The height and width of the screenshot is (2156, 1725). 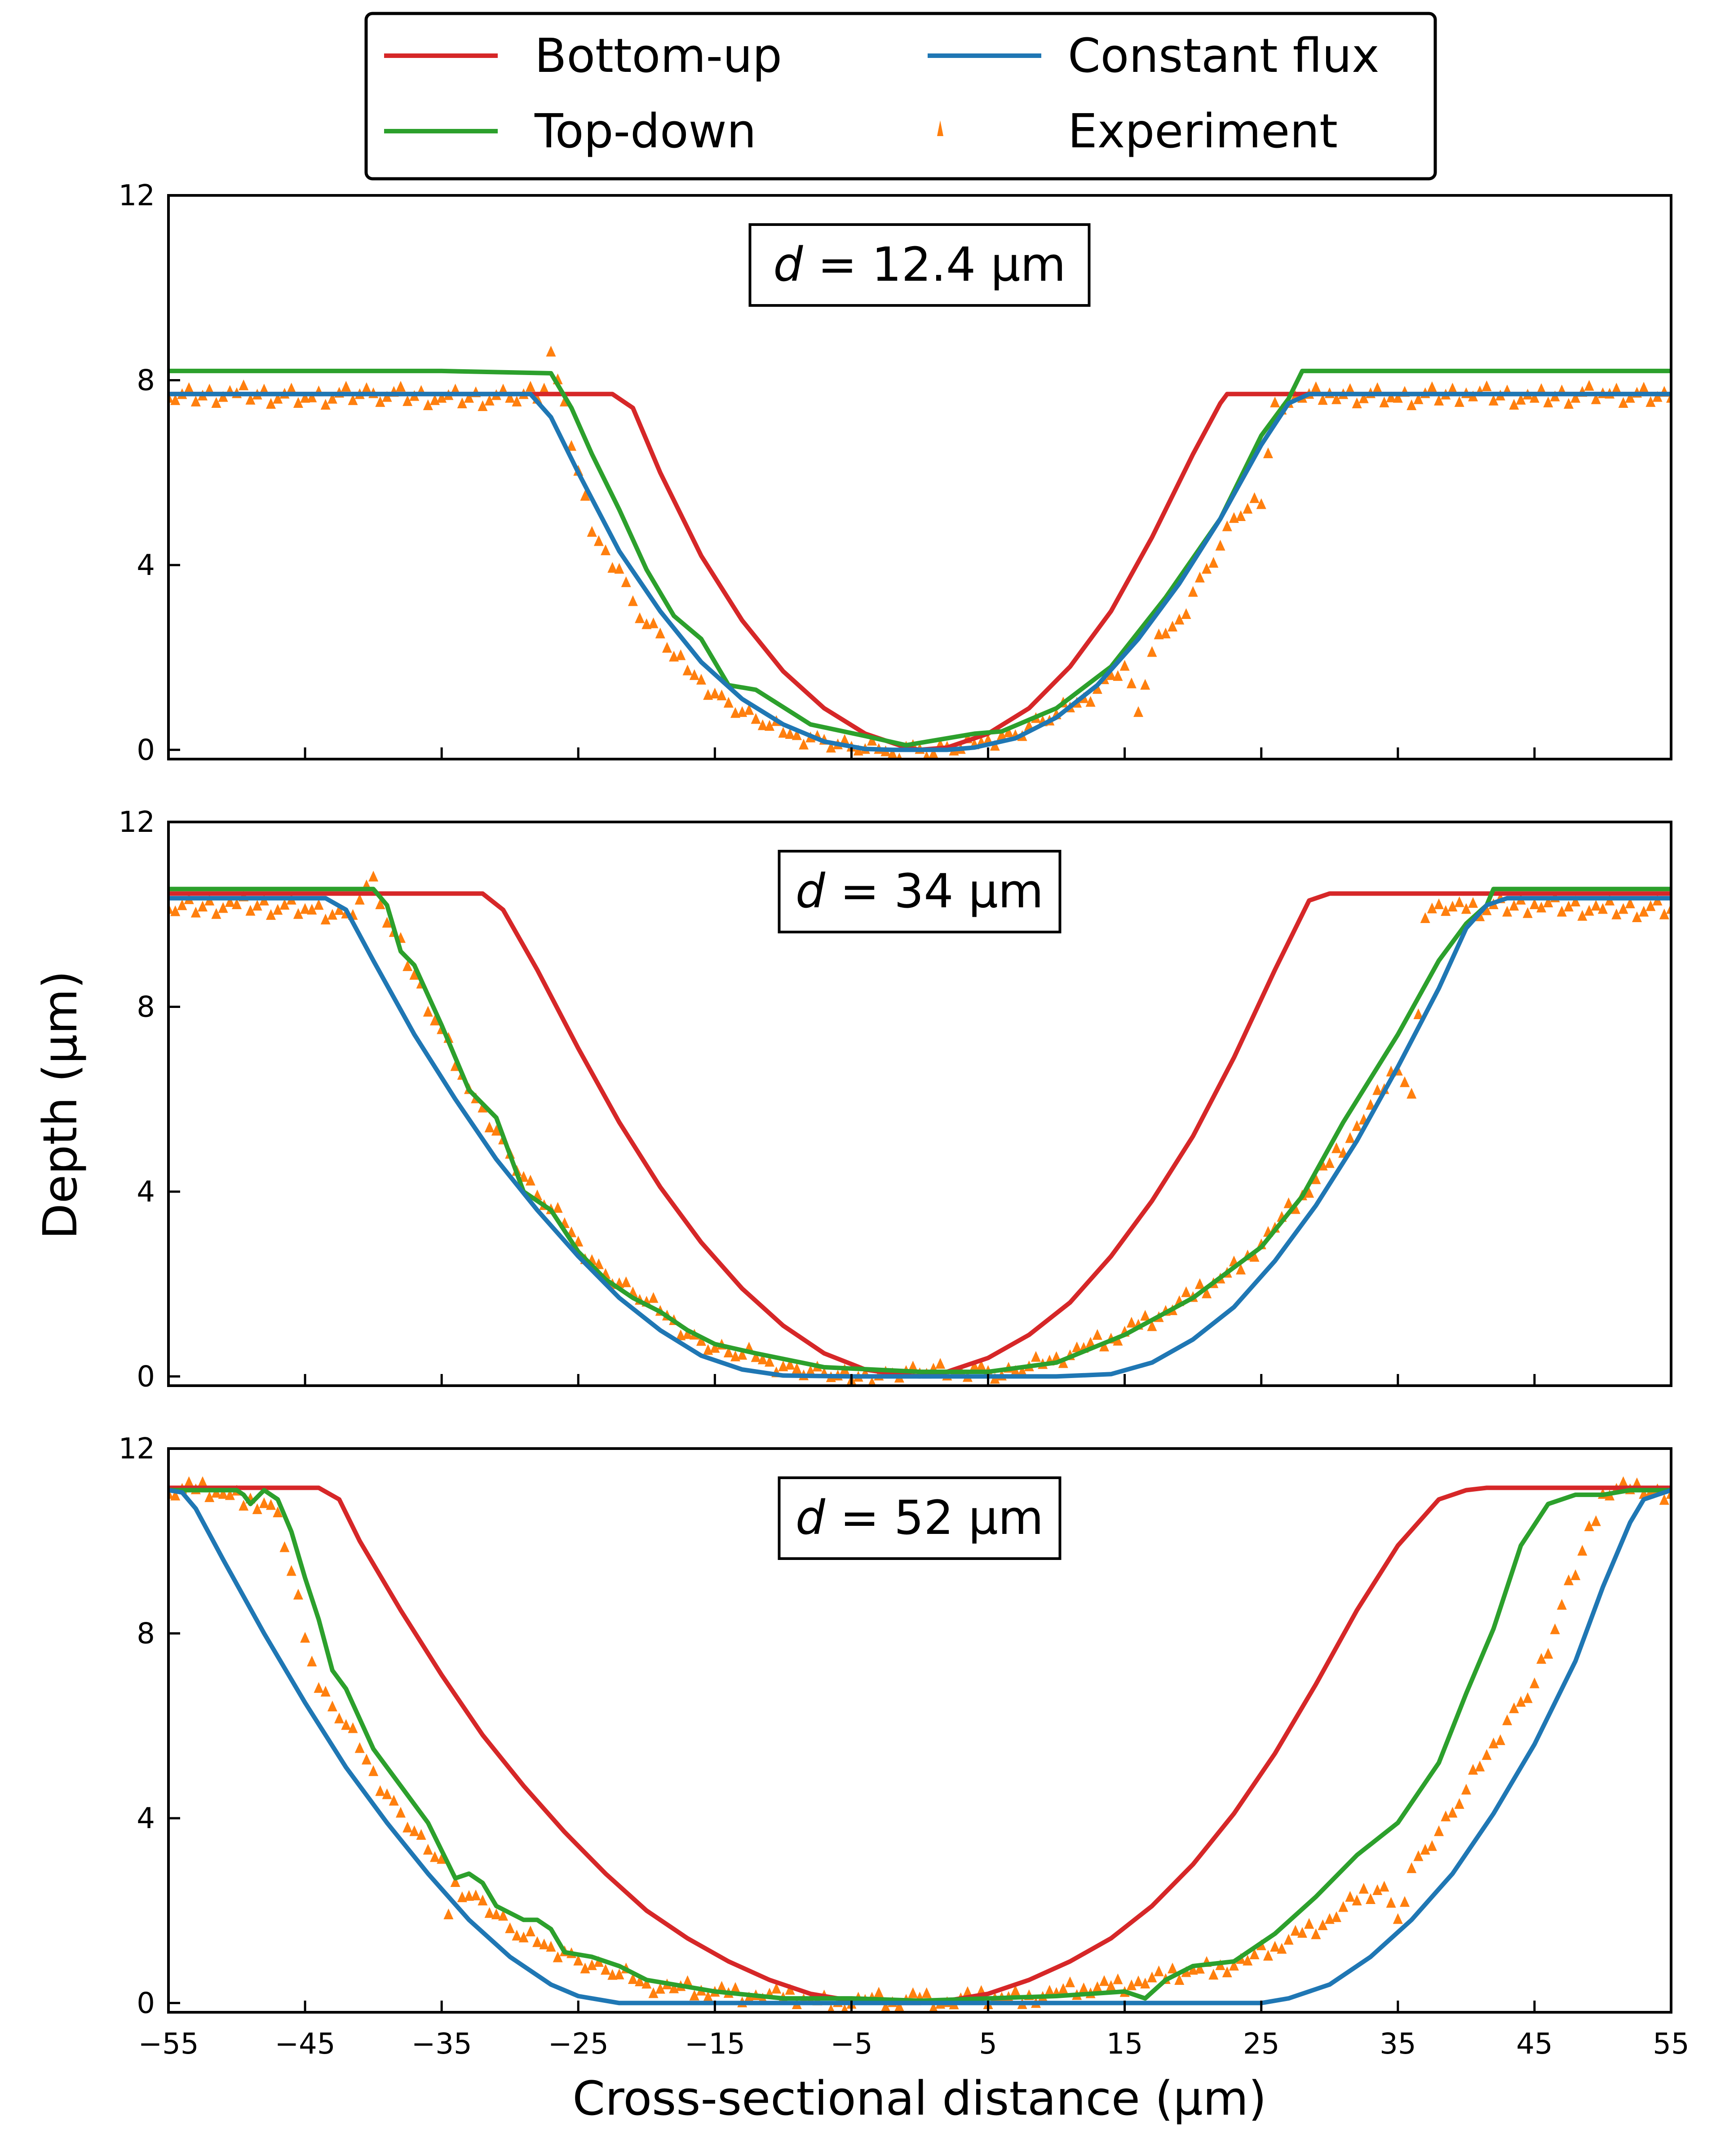 I want to click on series-line-bottom-up, so click(x=919, y=572).